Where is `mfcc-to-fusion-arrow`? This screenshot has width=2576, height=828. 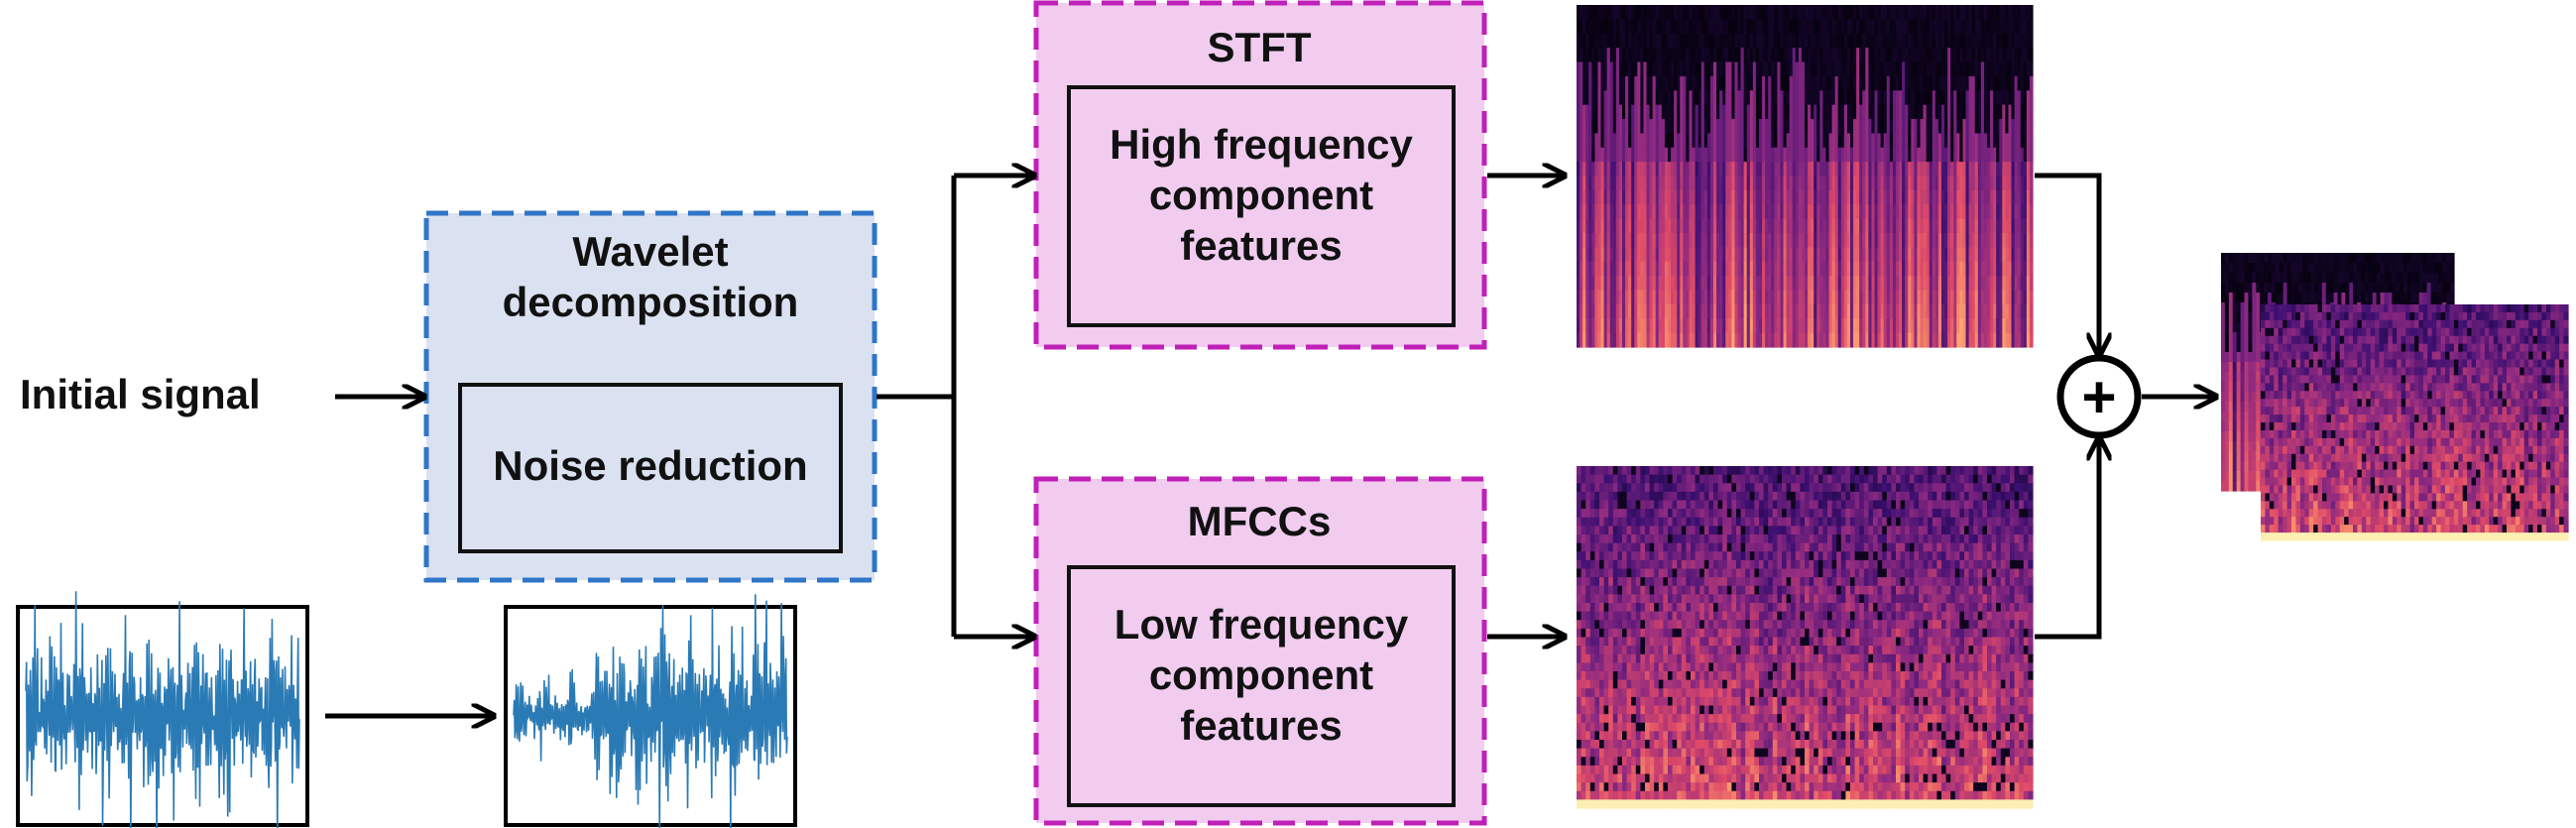
mfcc-to-fusion-arrow is located at coordinates (2067, 539).